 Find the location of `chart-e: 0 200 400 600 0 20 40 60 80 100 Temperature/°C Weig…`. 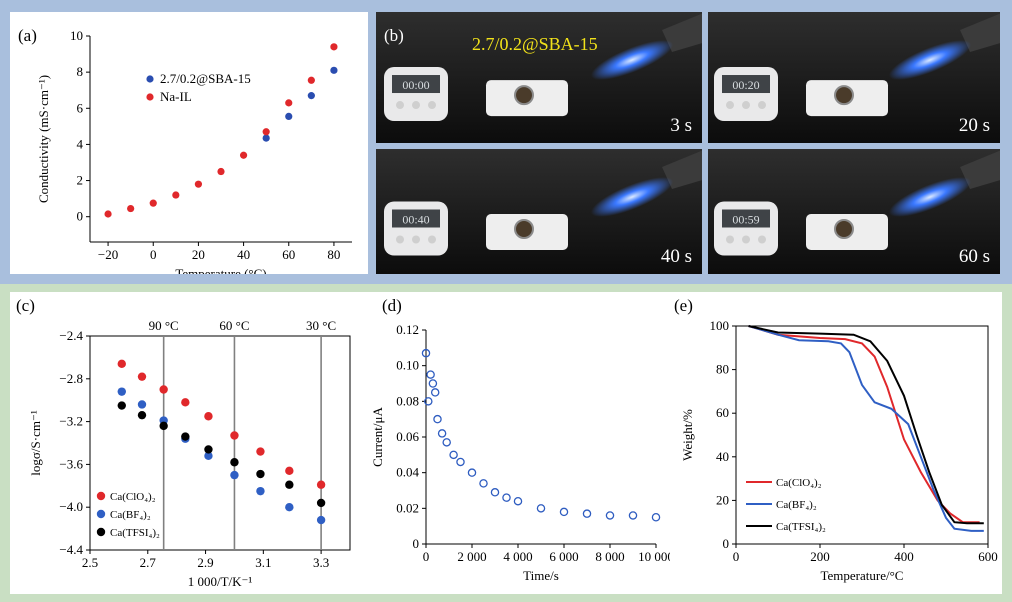

chart-e: 0 200 400 600 0 20 40 60 80 100 Temperature/°C Weig… is located at coordinates (839, 450).